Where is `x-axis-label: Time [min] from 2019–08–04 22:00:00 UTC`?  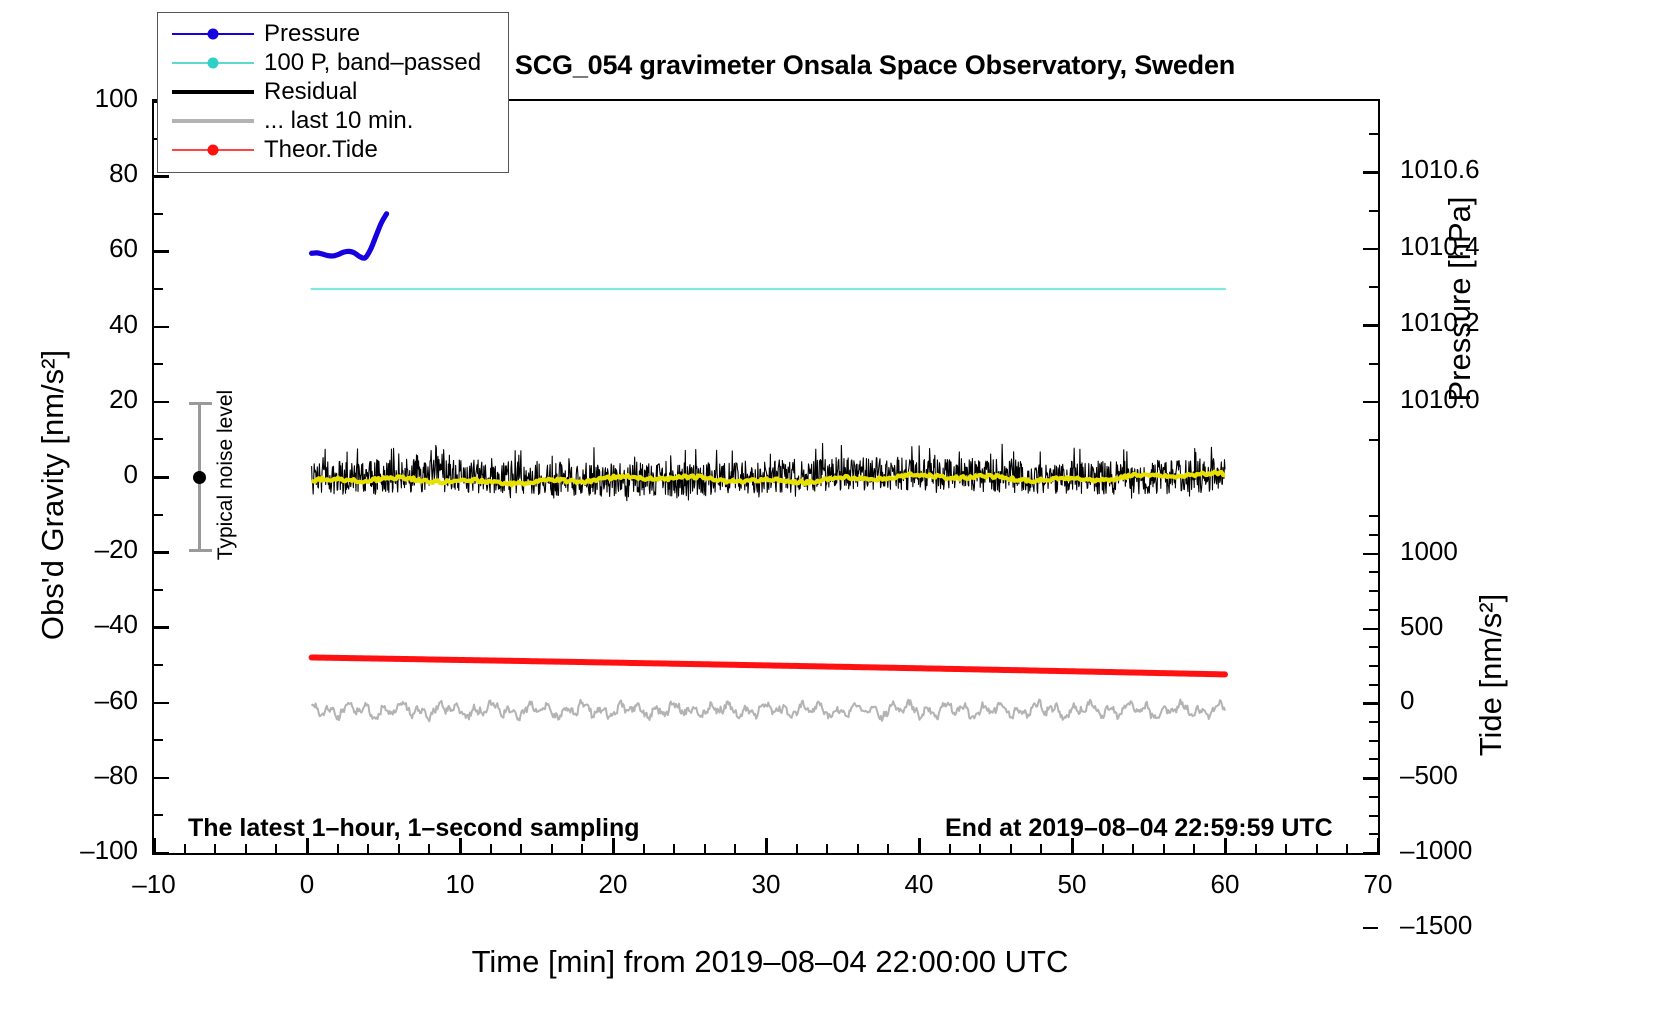 x-axis-label: Time [min] from 2019–08–04 22:00:00 UTC is located at coordinates (770, 961).